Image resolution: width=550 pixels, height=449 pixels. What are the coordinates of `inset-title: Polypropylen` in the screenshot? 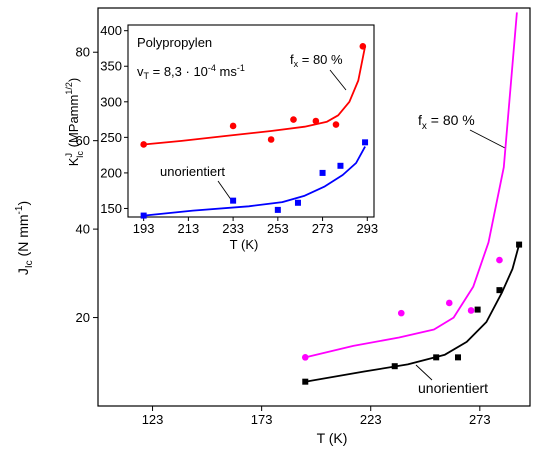 It's located at (174, 42).